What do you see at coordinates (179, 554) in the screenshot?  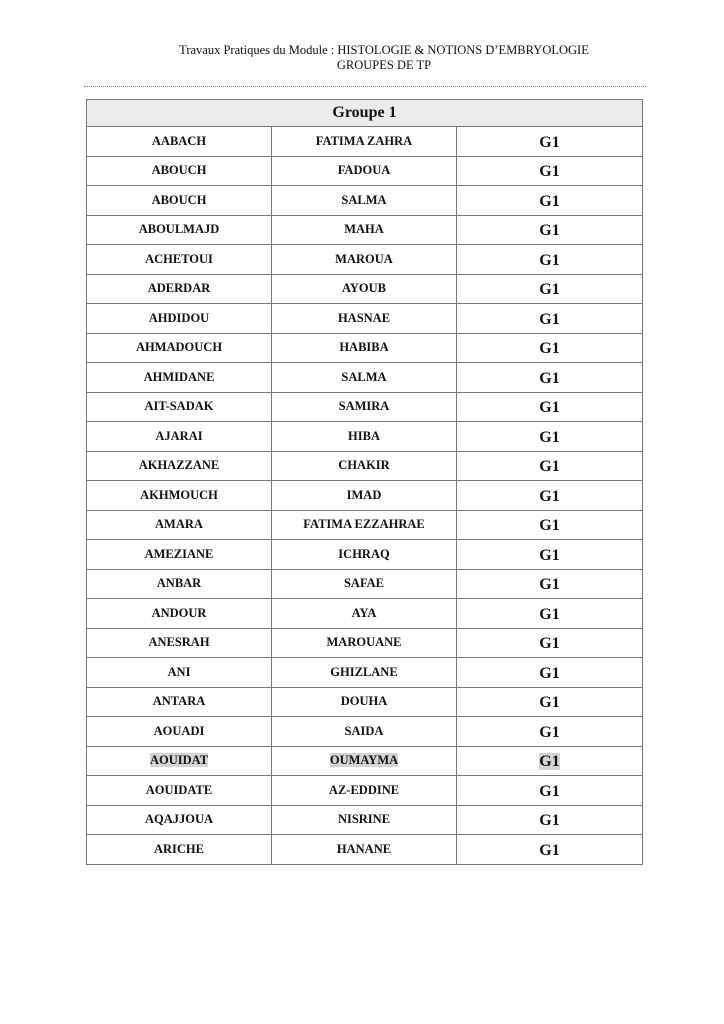 I see `last-name-cell: AMEZIANE` at bounding box center [179, 554].